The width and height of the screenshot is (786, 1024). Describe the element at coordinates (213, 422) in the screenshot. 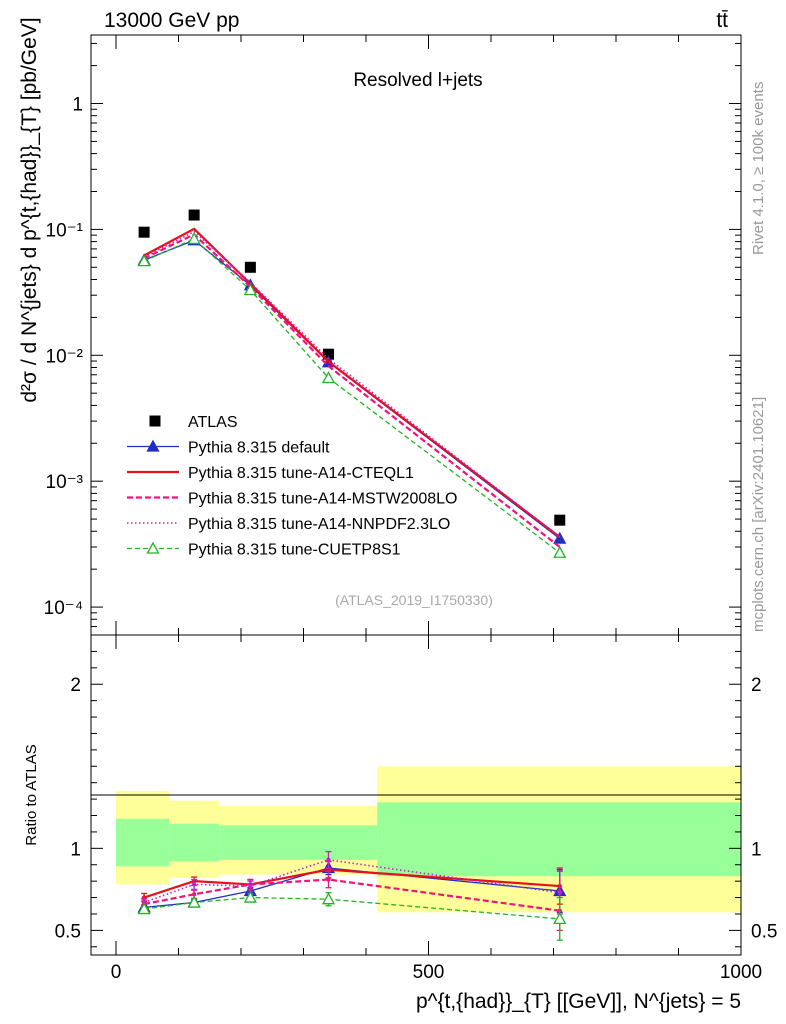

I see `legend-label: ATLAS` at that location.